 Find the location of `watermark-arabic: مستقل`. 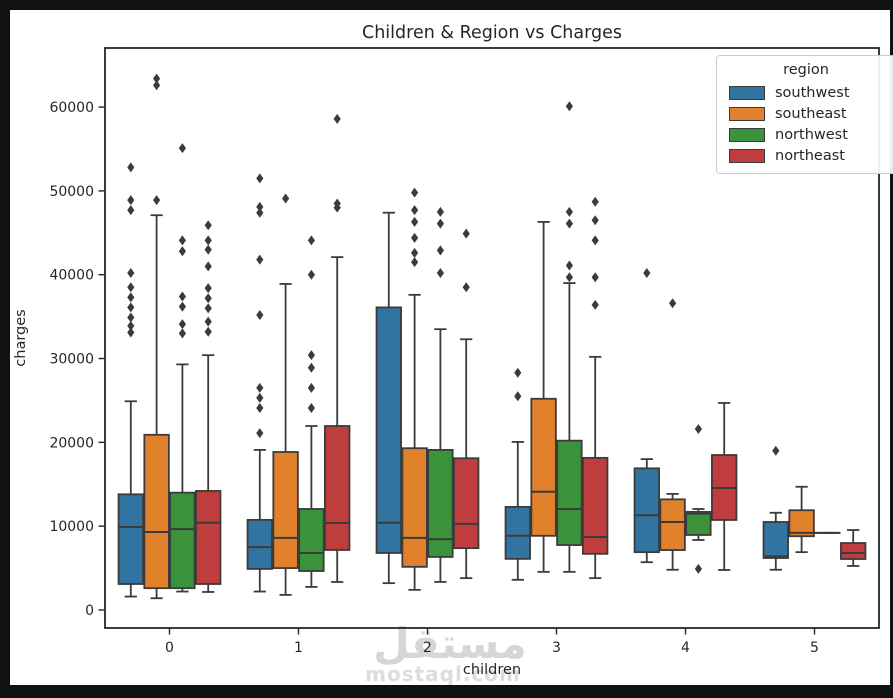

watermark-arabic: مستقل is located at coordinates (450, 643).